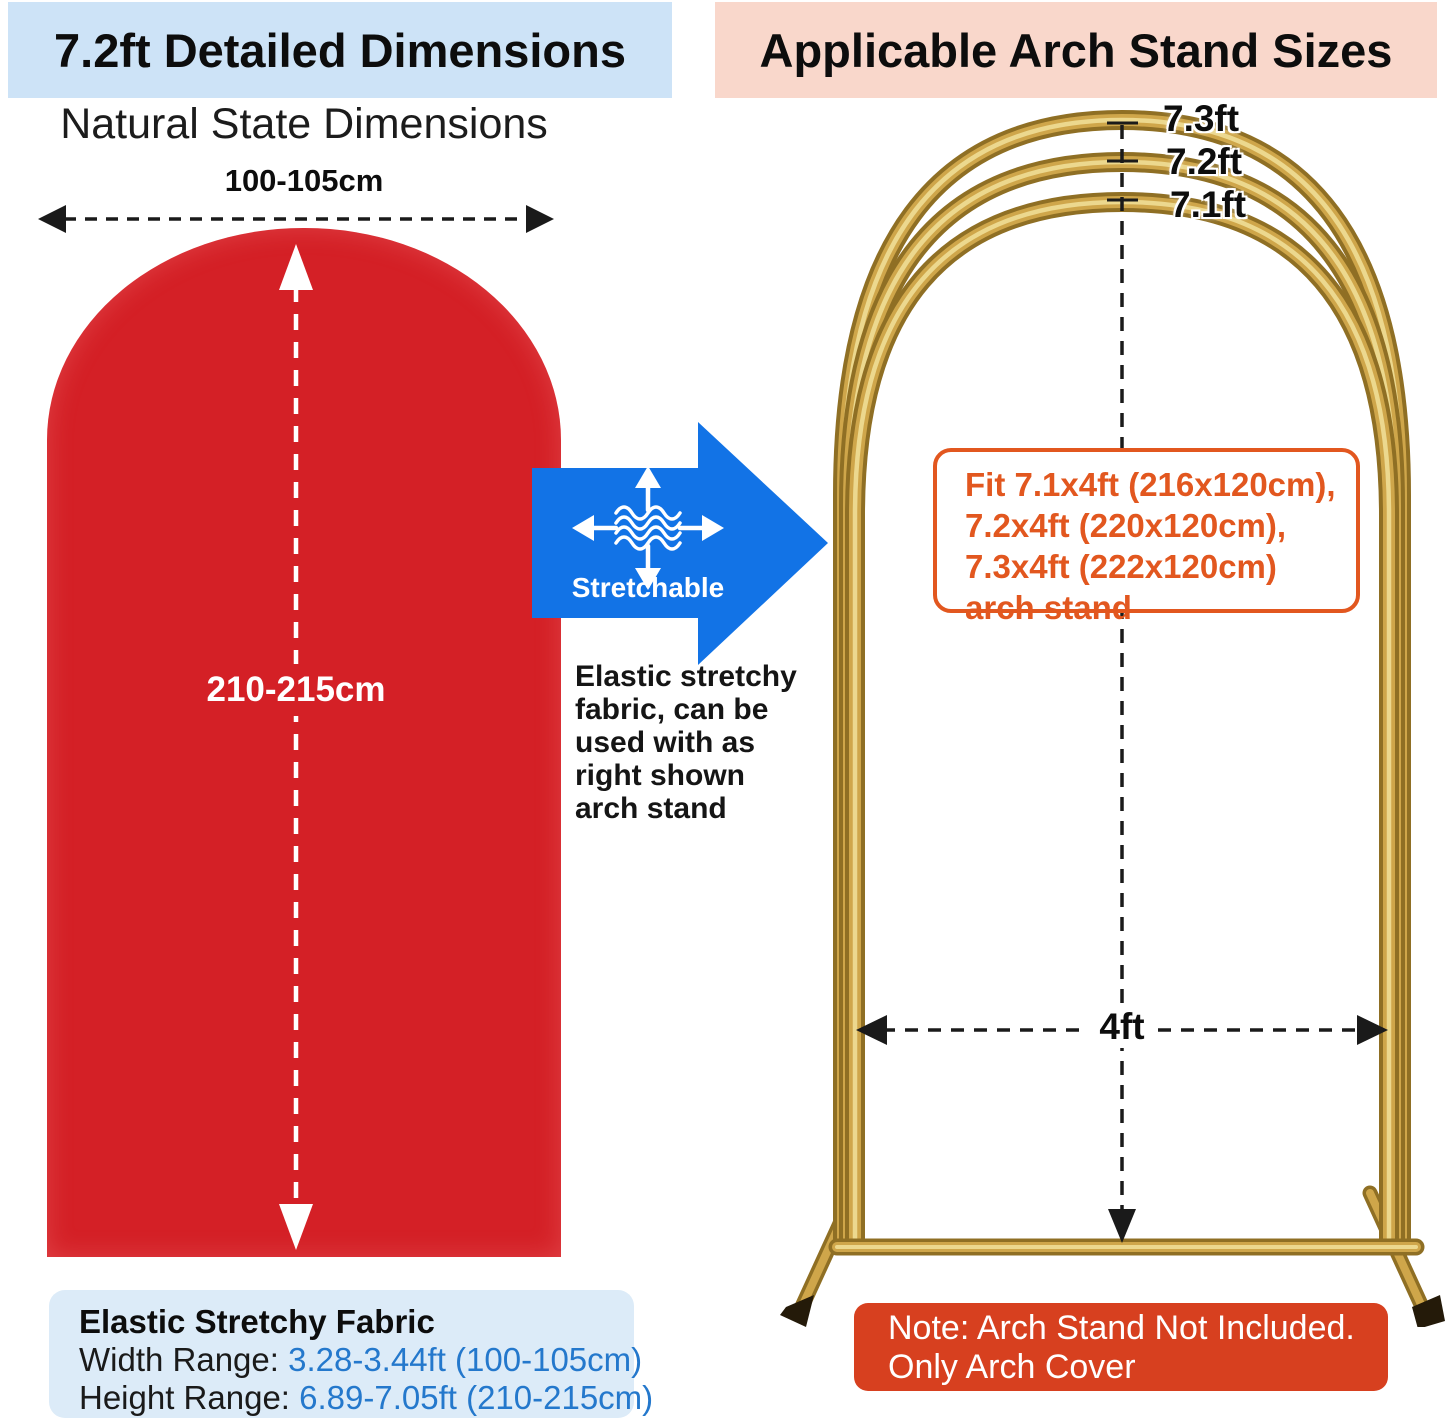  I want to click on arch-label-7-3ft: 7.3ft, so click(1201, 118).